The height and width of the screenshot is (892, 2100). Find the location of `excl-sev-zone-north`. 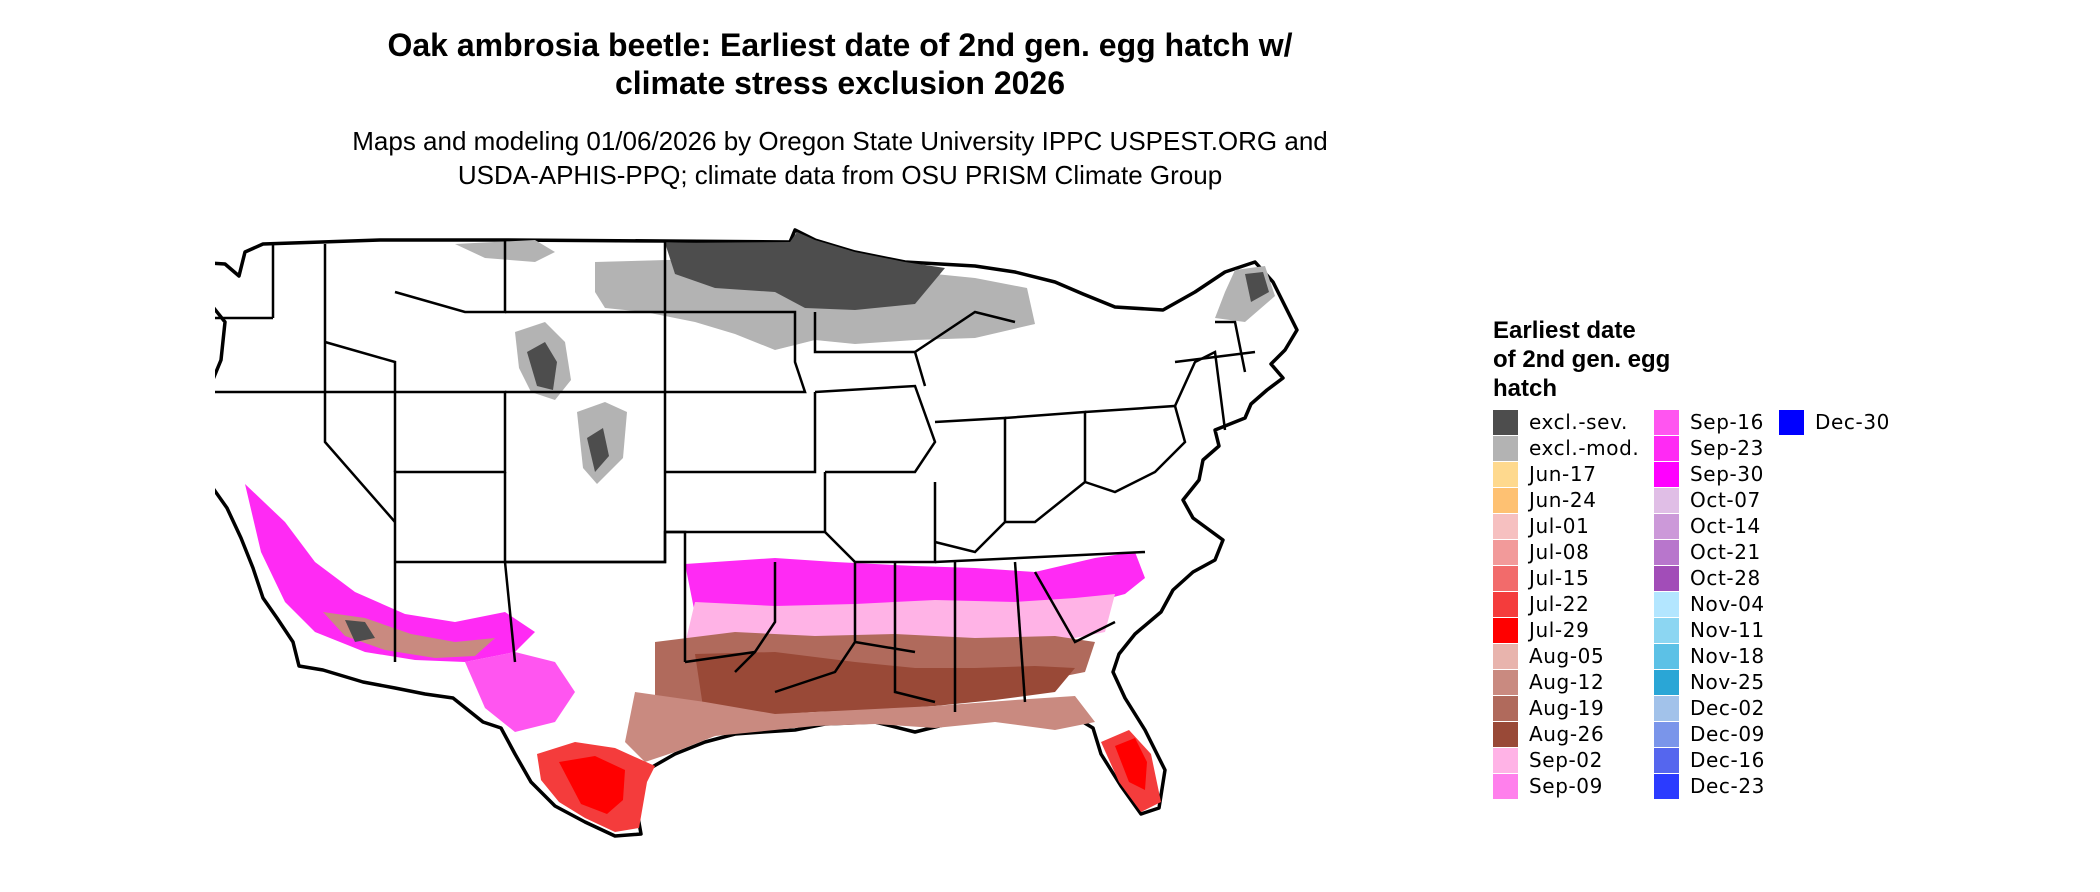

excl-sev-zone-north is located at coordinates (805, 271).